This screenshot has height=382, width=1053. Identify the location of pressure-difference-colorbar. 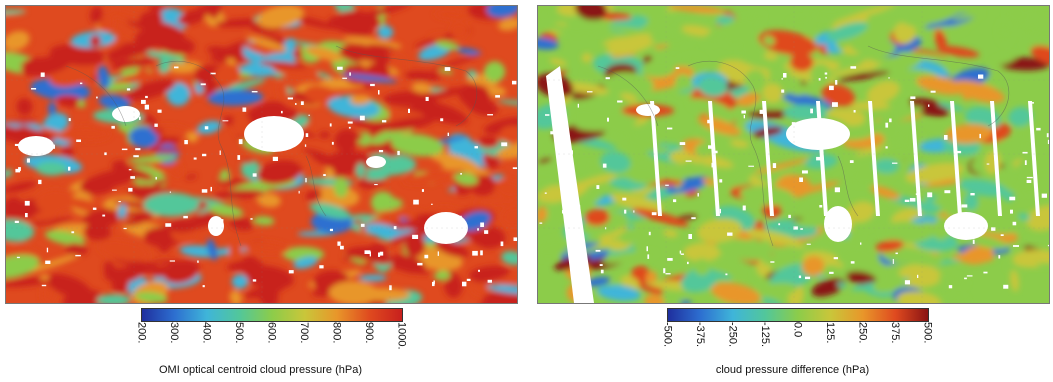
(798, 315).